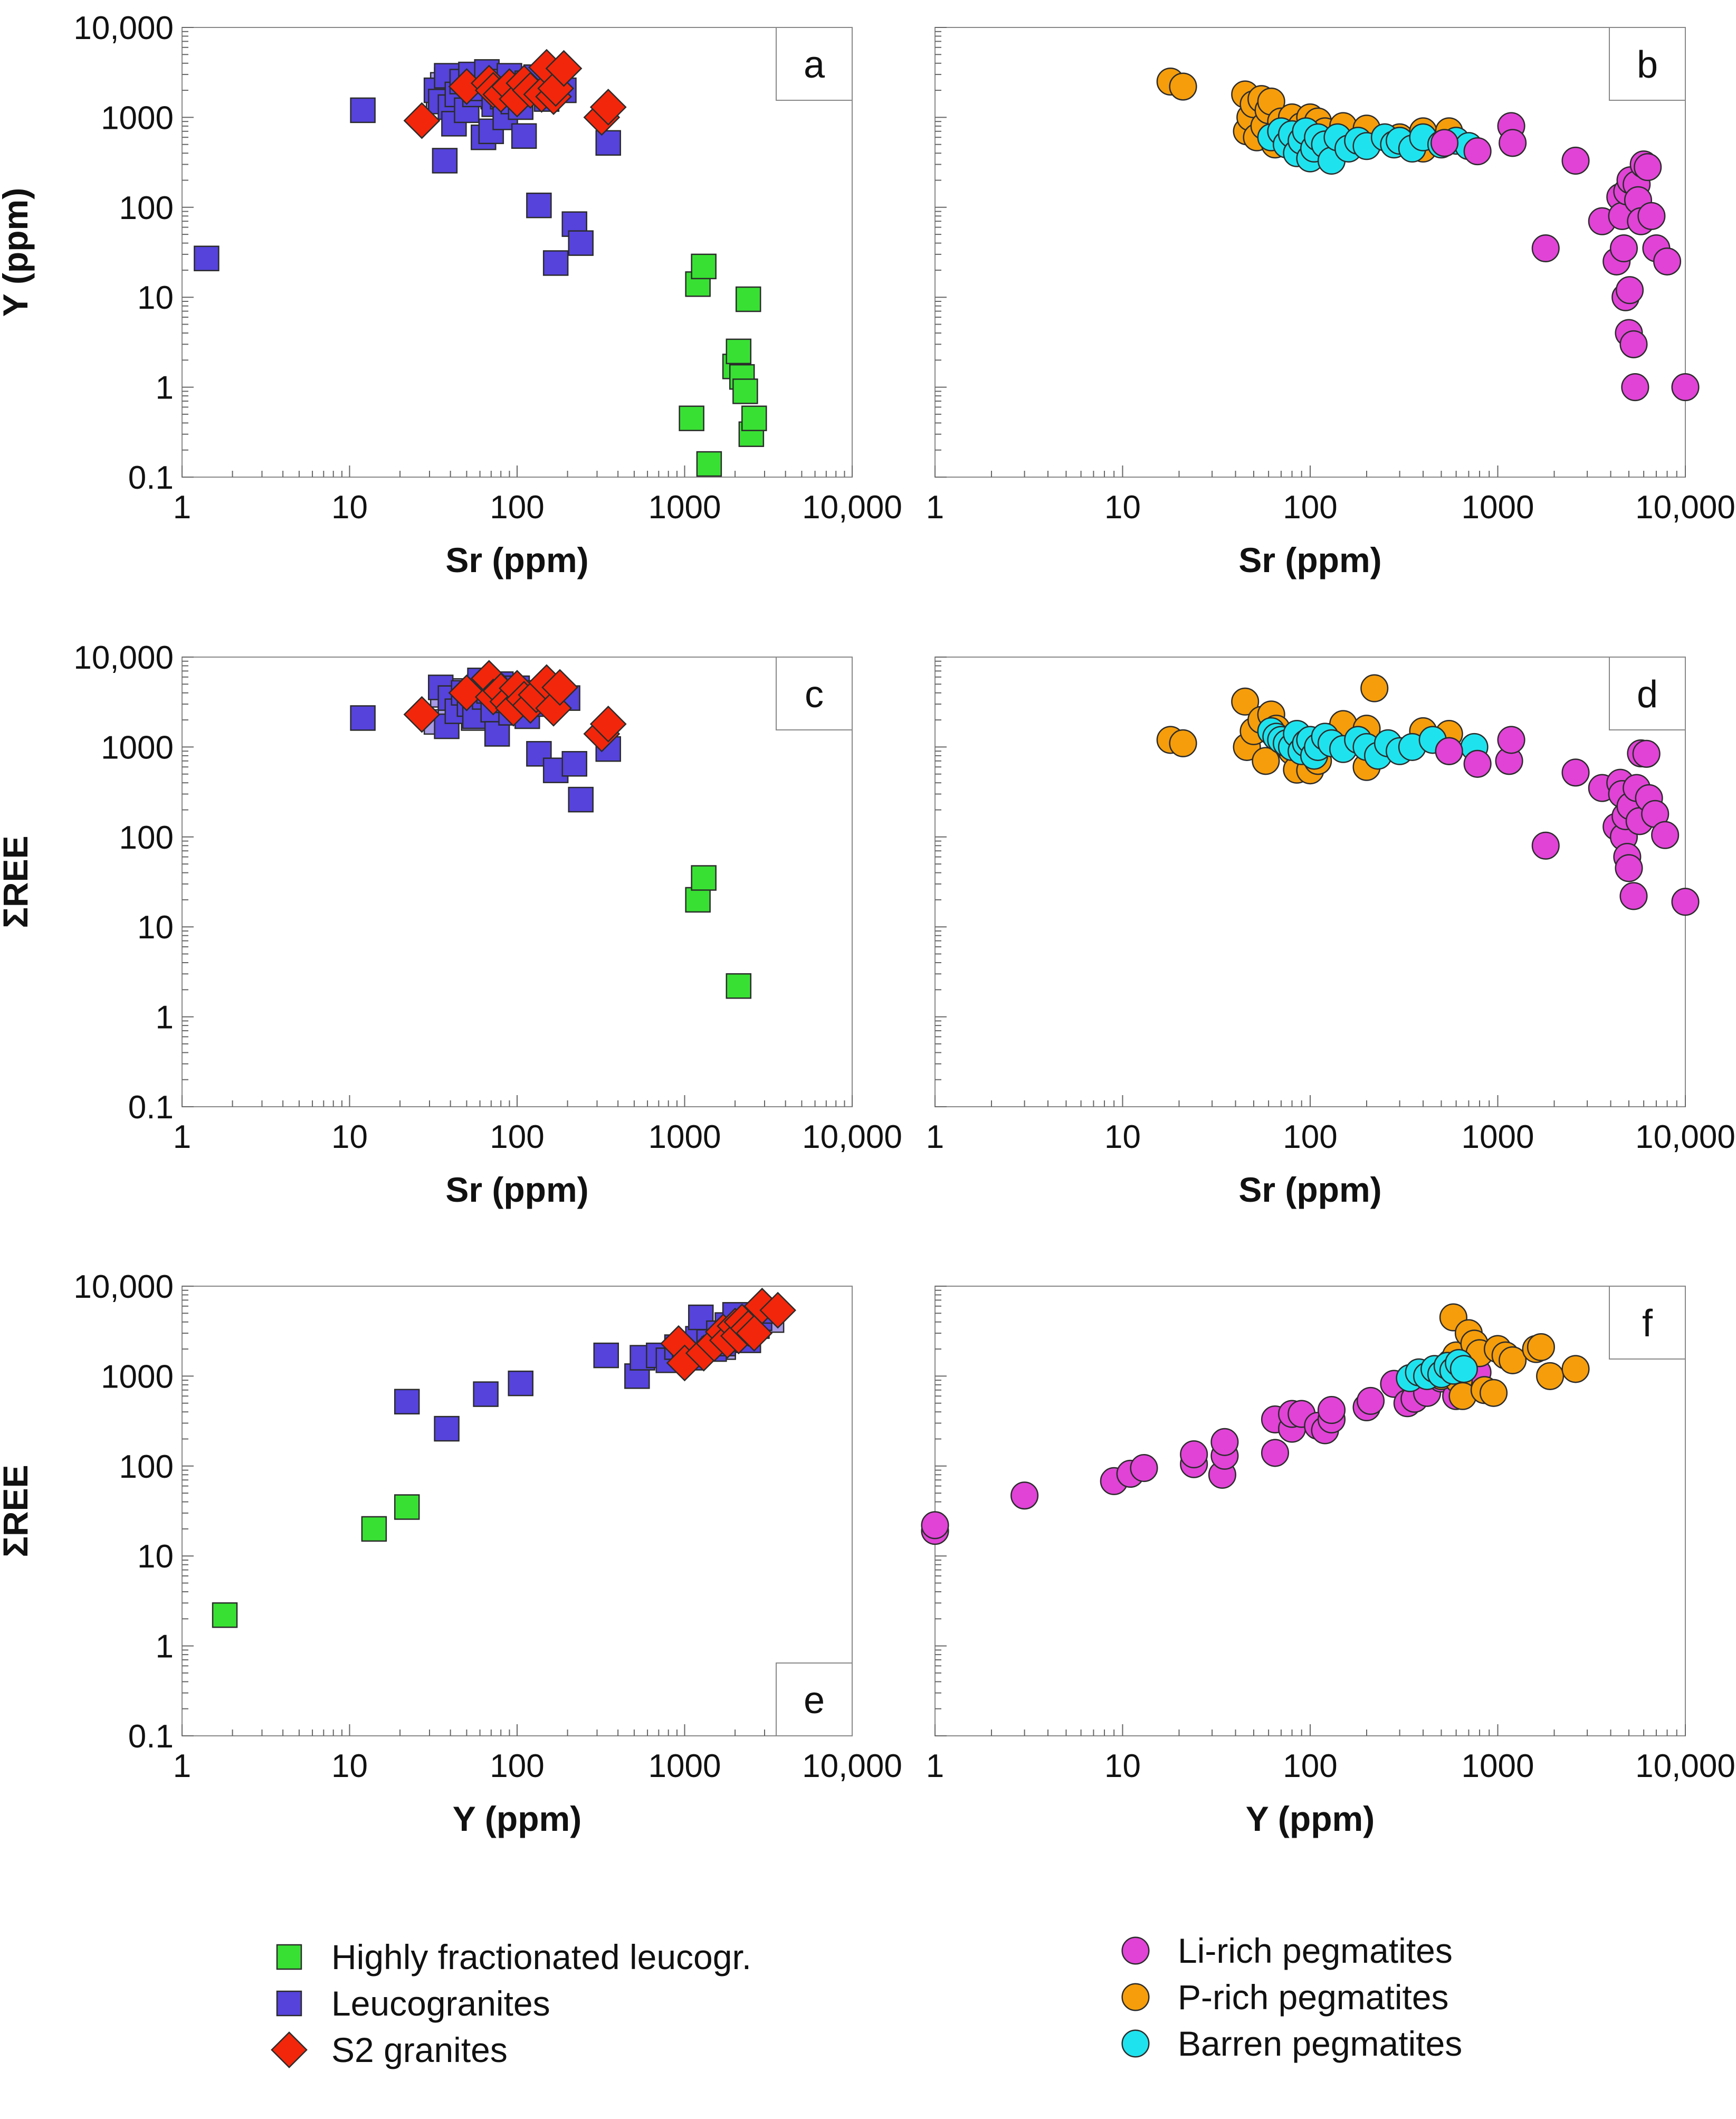  I want to click on legend-item: Li-rich pegmatites, so click(1287, 1950).